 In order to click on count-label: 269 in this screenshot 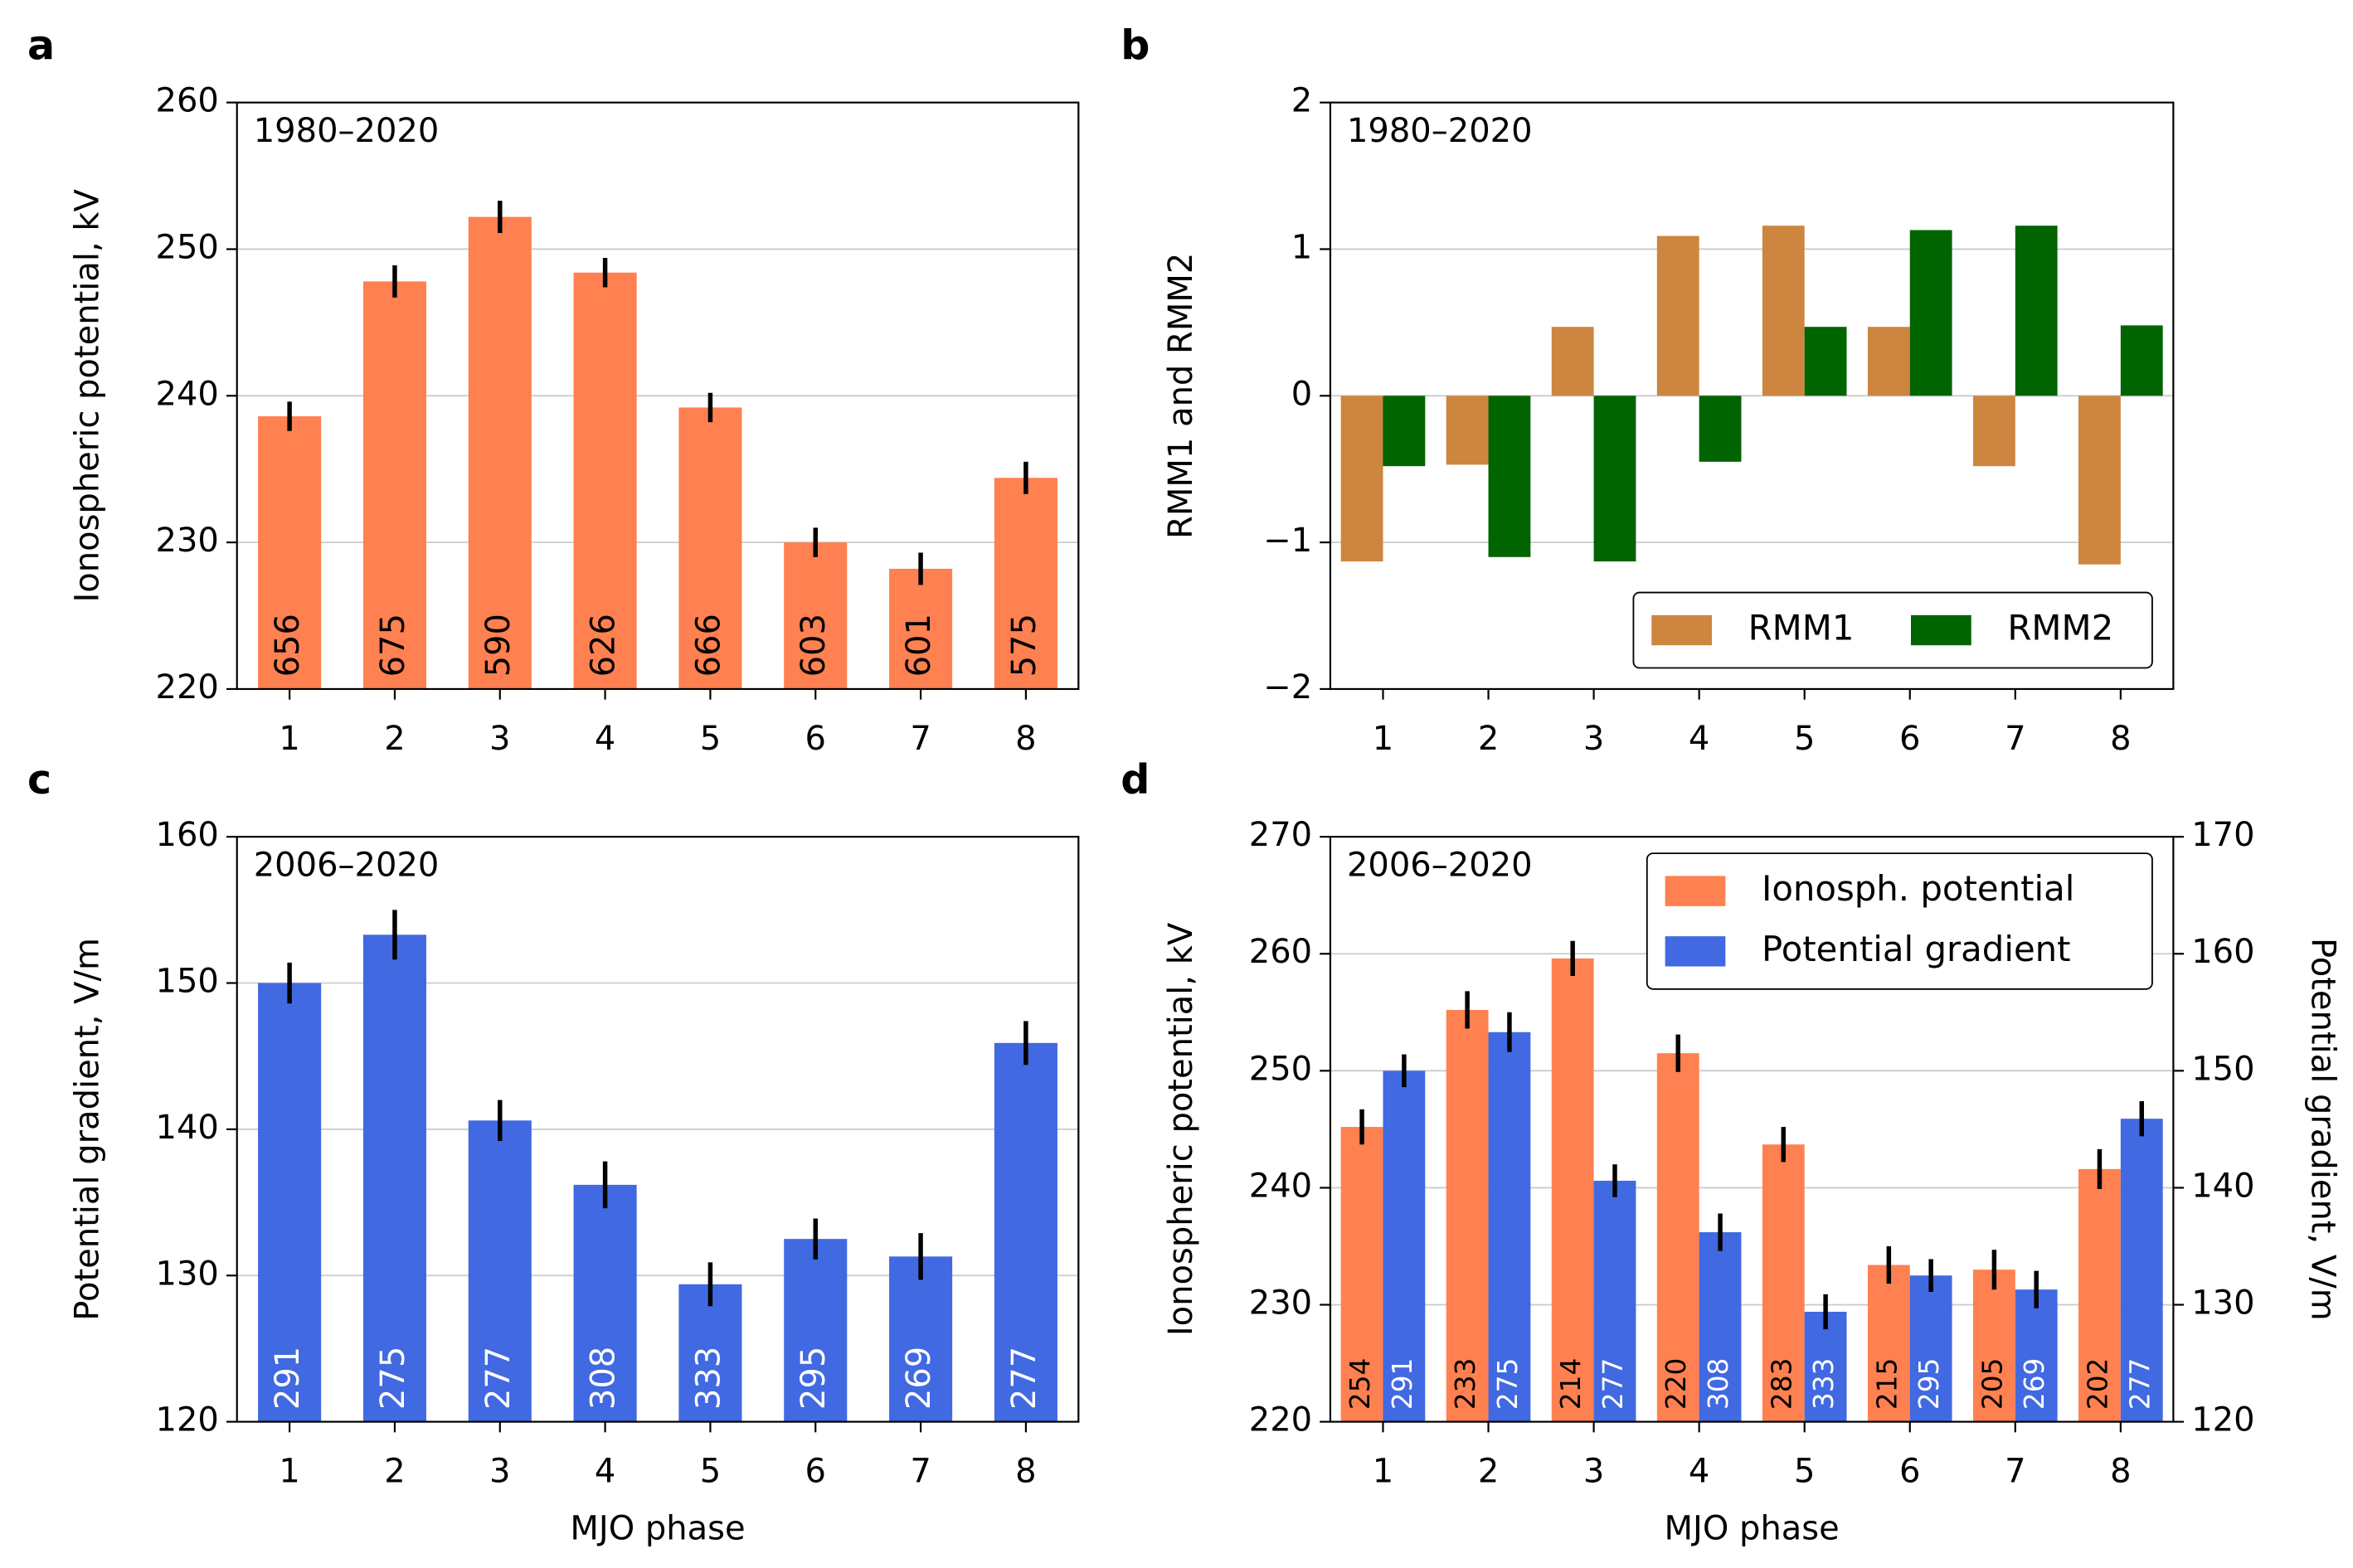, I will do `click(919, 1378)`.